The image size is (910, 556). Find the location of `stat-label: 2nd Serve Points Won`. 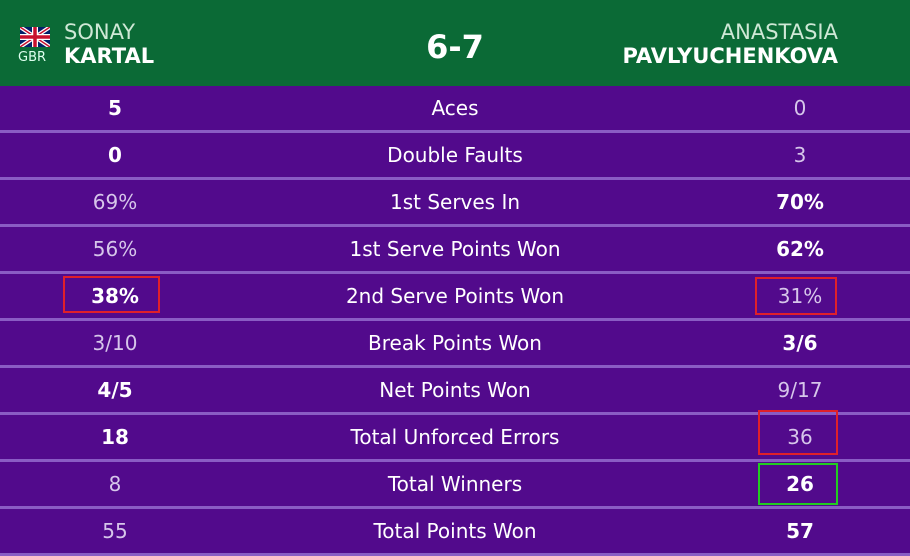

stat-label: 2nd Serve Points Won is located at coordinates (455, 296).